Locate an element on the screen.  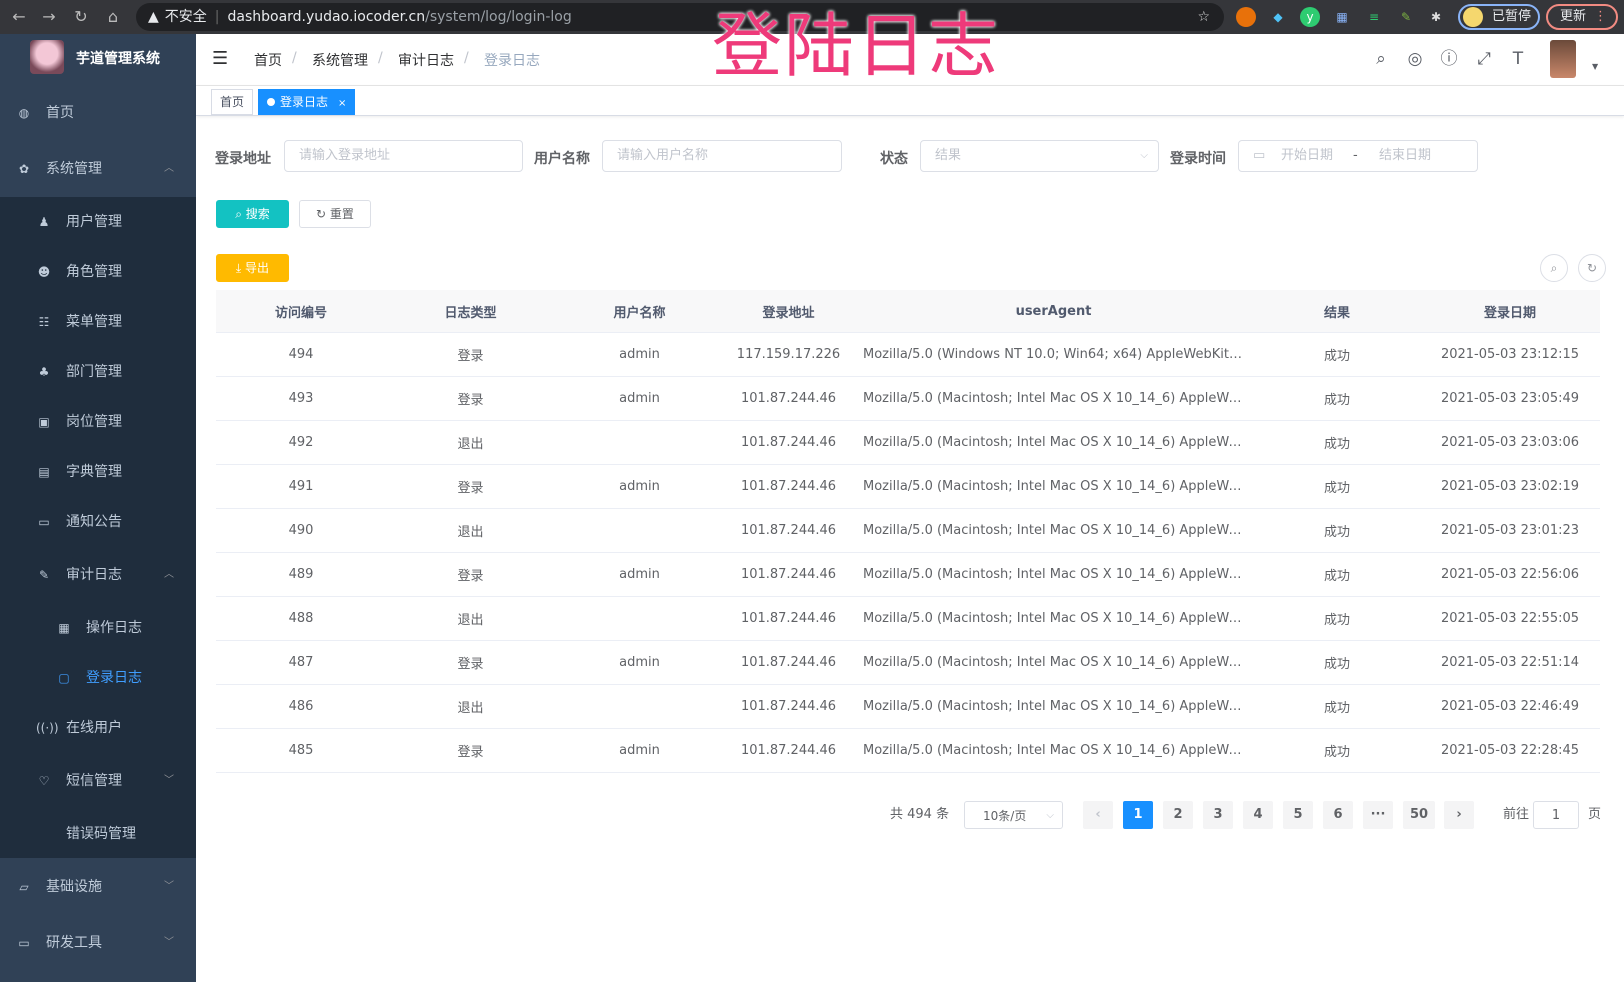
page-button: 4 is located at coordinates (1258, 815).